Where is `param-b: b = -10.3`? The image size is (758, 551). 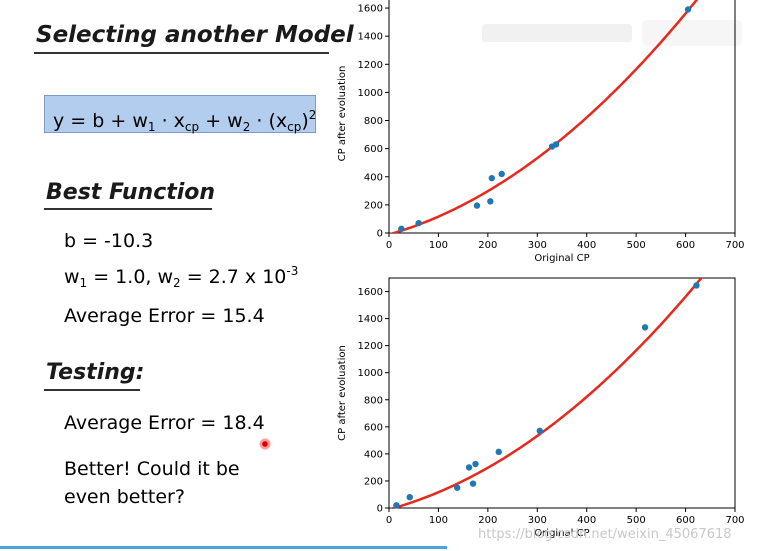 param-b: b = -10.3 is located at coordinates (109, 241).